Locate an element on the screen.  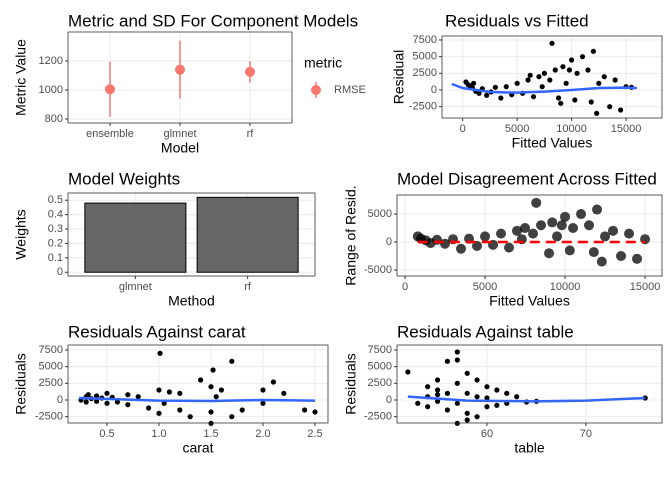
y-tick-label: 0.1 is located at coordinates (55, 258).